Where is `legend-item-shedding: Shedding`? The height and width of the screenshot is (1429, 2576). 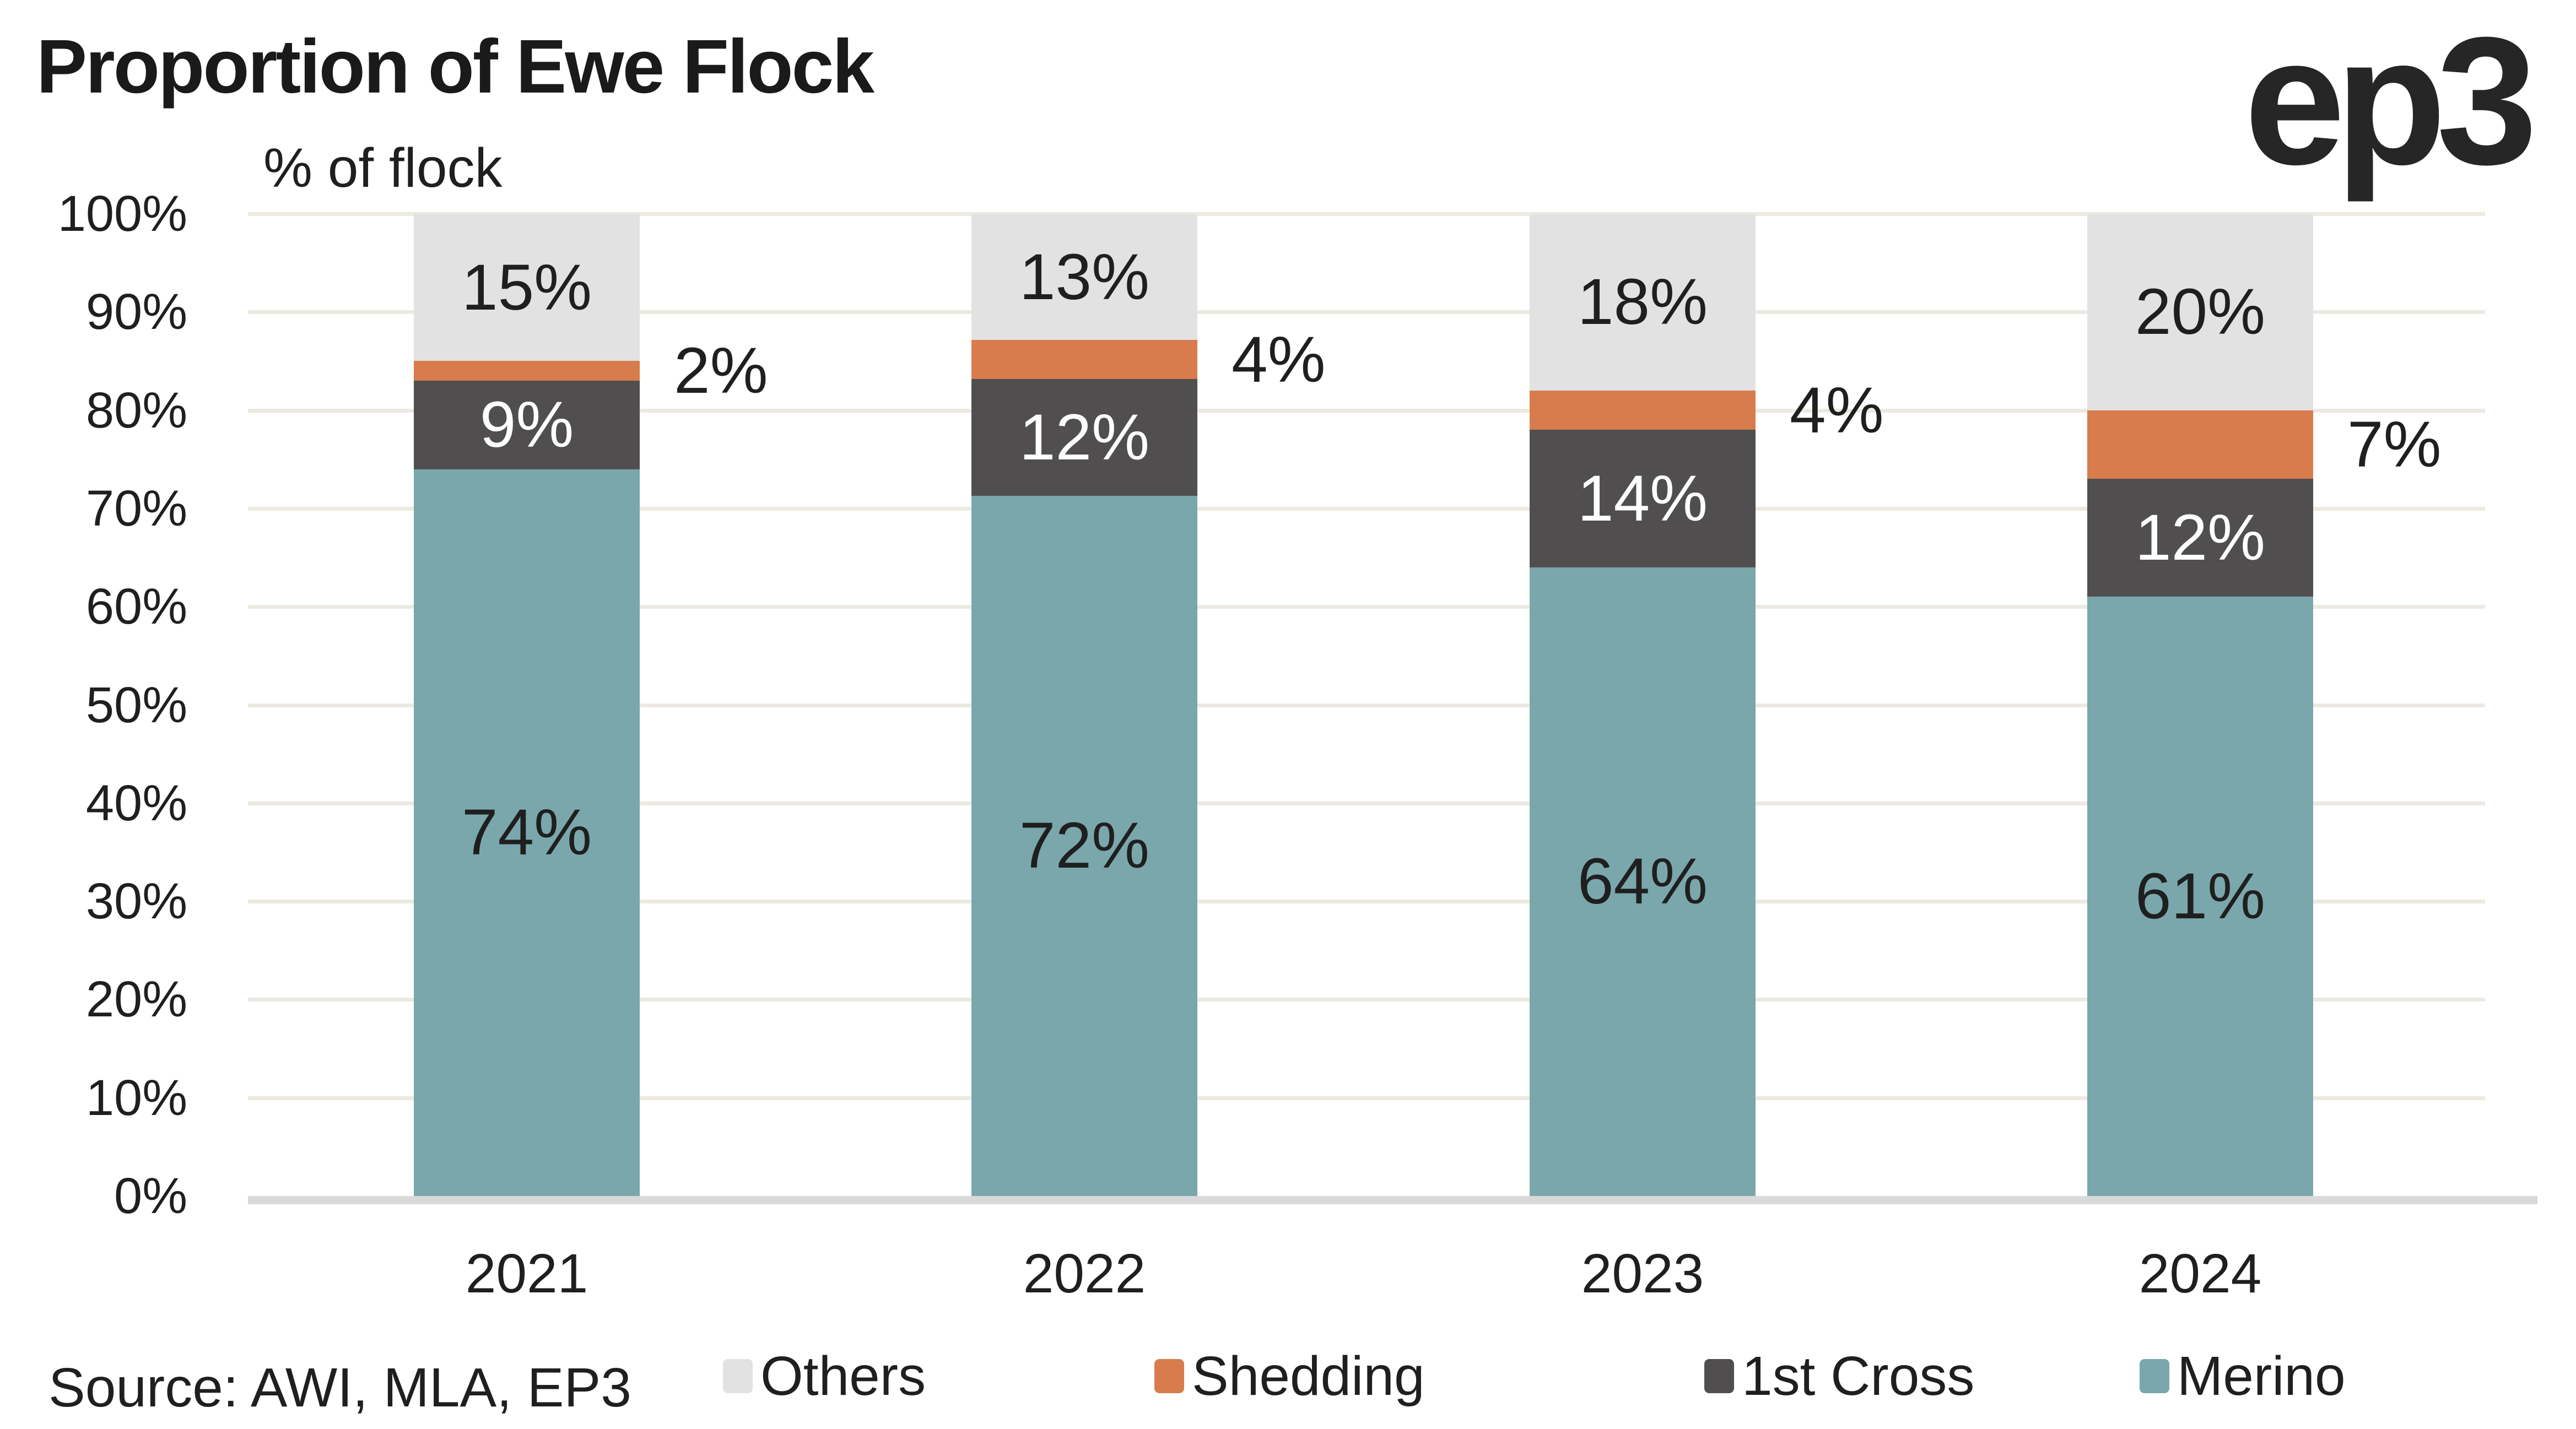
legend-item-shedding: Shedding is located at coordinates (1289, 1376).